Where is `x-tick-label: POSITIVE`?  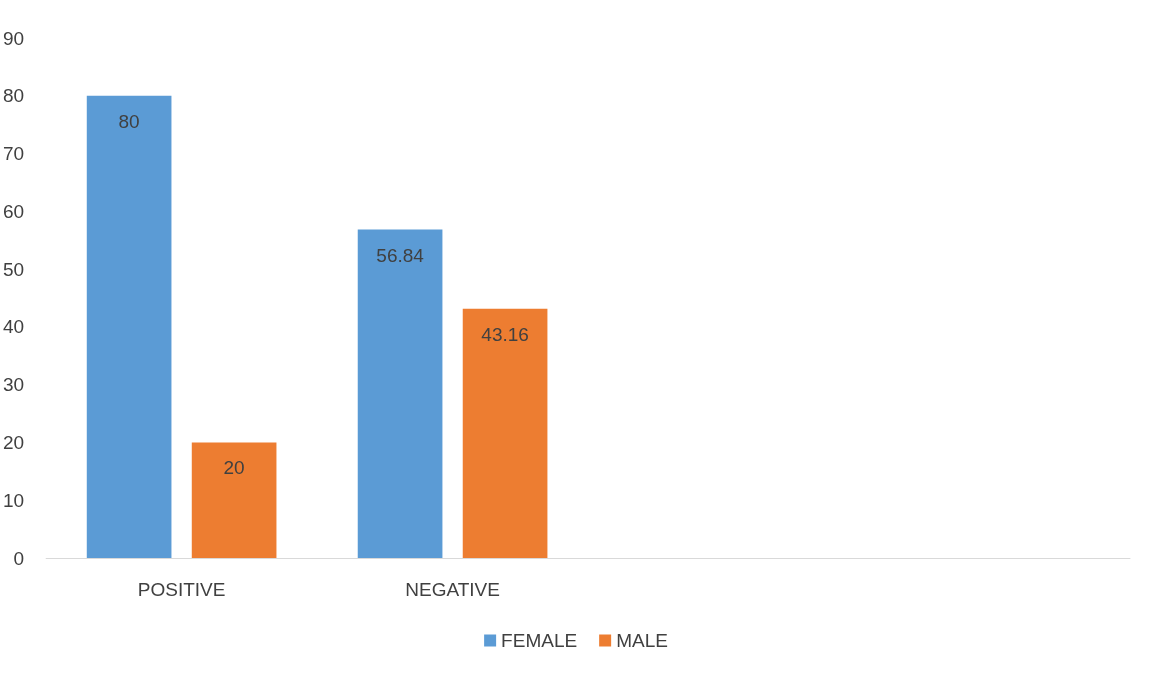
x-tick-label: POSITIVE is located at coordinates (181, 589).